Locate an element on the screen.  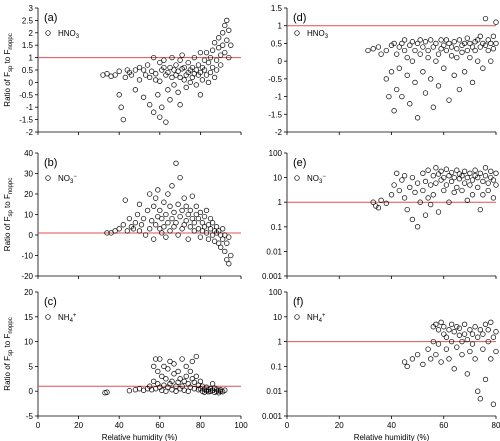
y-tick-label: -1 is located at coordinates (279, 97).